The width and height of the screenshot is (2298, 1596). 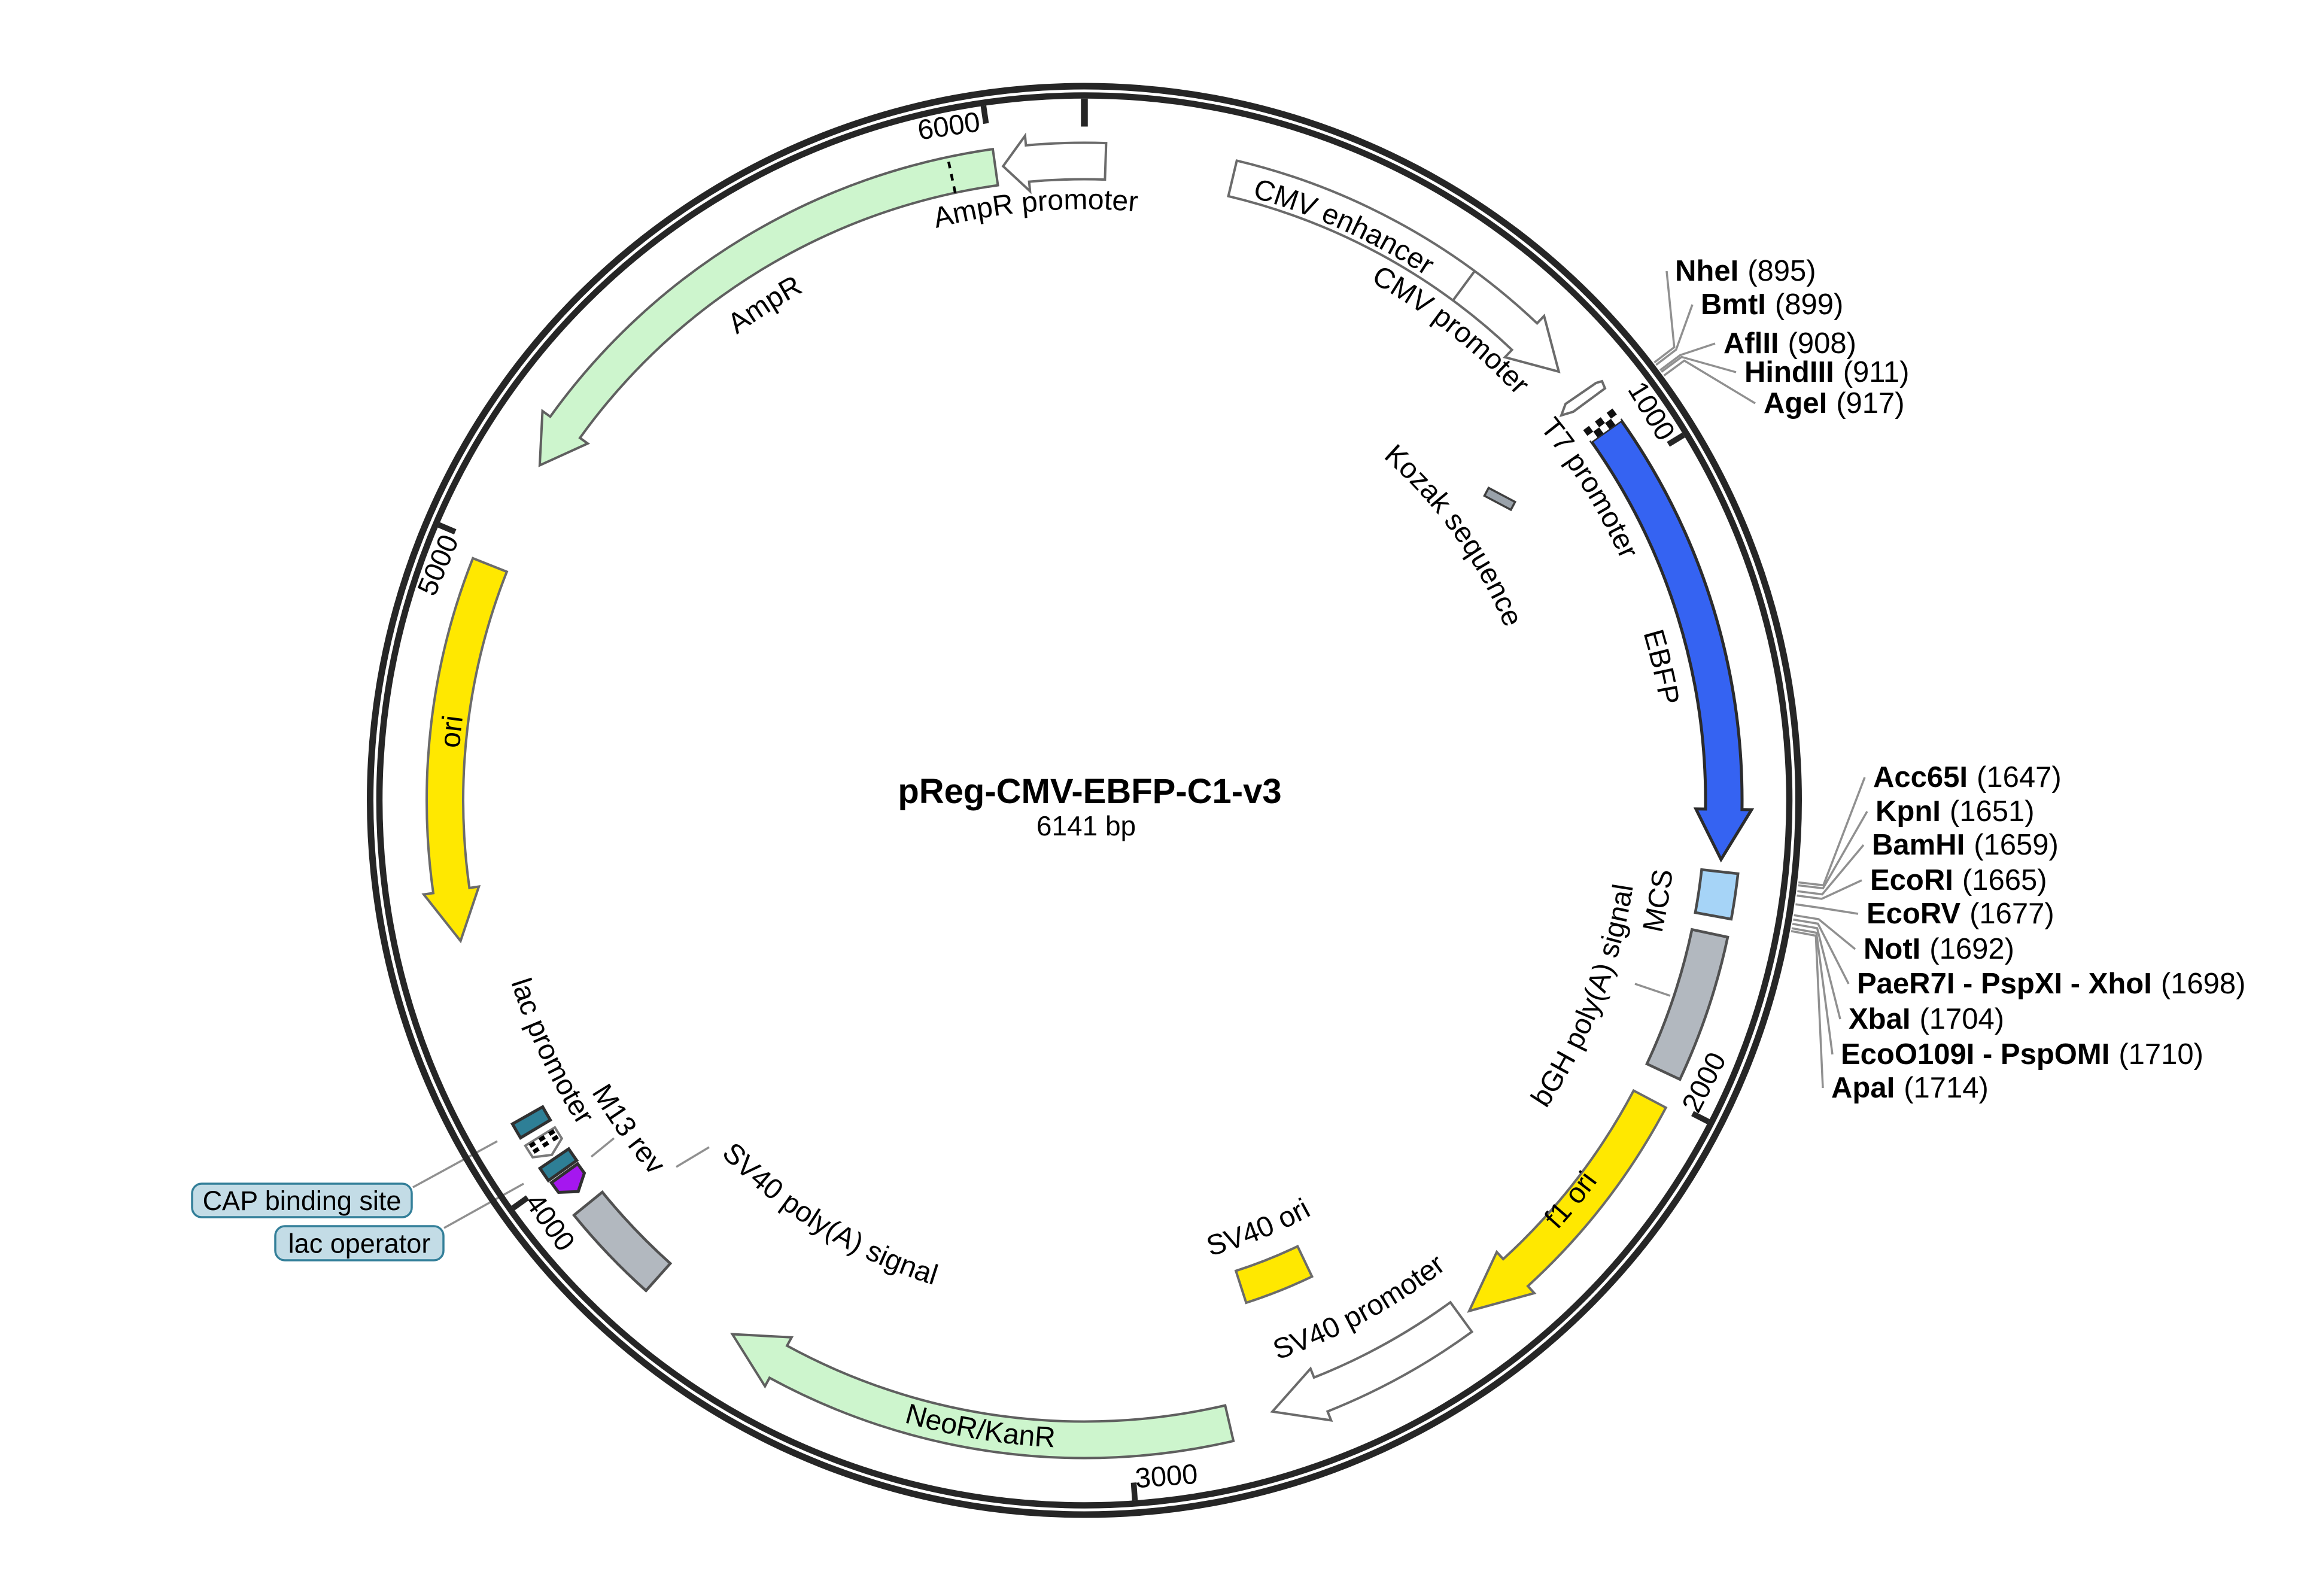 What do you see at coordinates (1089, 792) in the screenshot?
I see `svg-text: pReg-CMV-EBFP-C1-v3` at bounding box center [1089, 792].